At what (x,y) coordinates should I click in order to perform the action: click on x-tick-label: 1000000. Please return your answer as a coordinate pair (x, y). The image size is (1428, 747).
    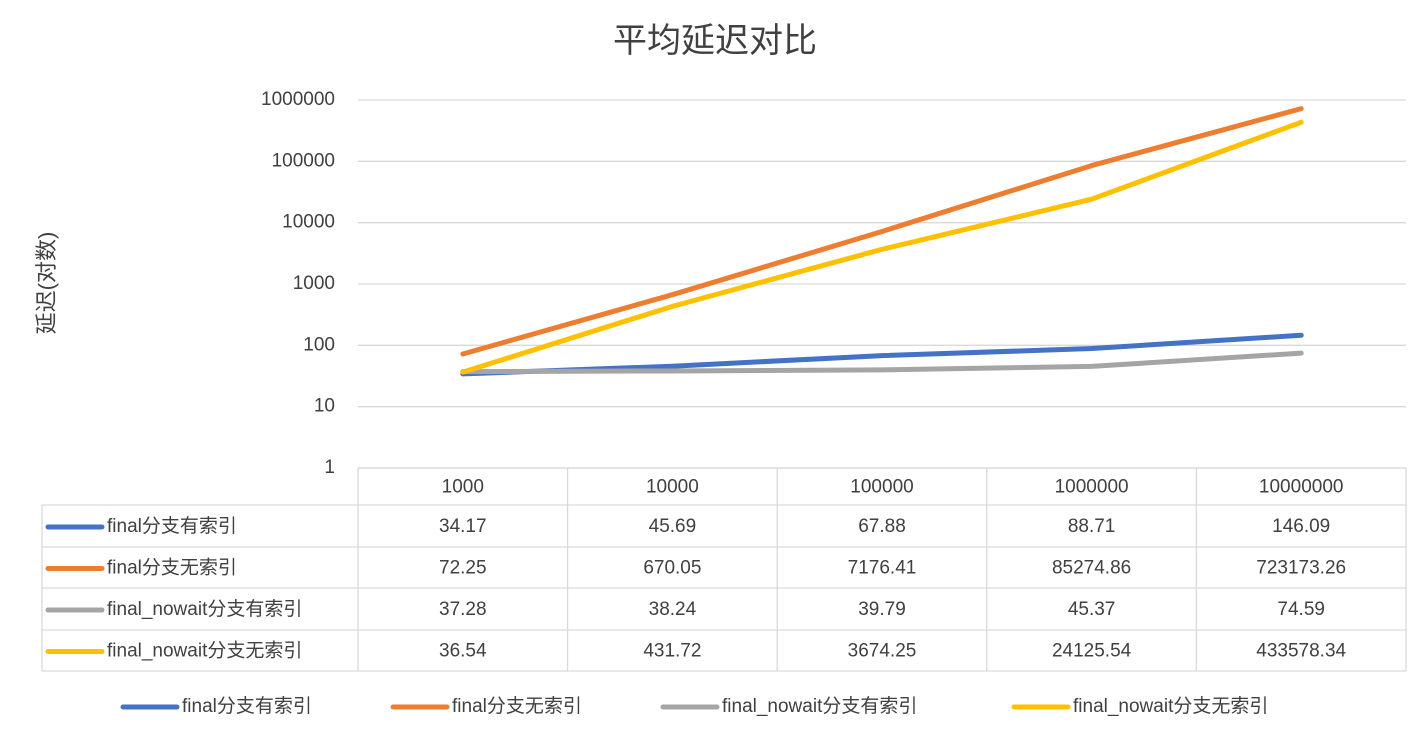
    Looking at the image, I should click on (1092, 487).